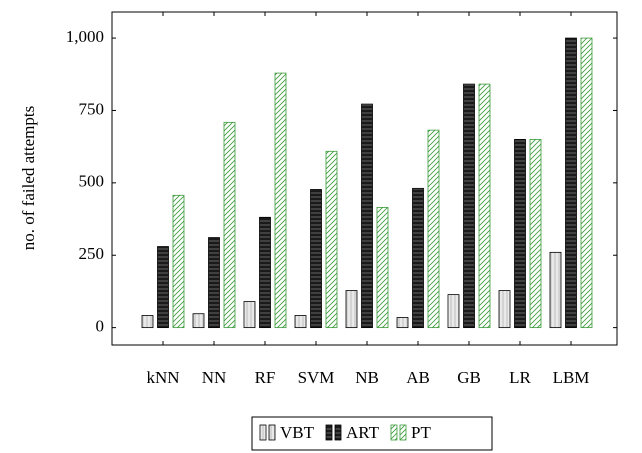 The width and height of the screenshot is (642, 453). What do you see at coordinates (469, 377) in the screenshot?
I see `x-tick-label: GB` at bounding box center [469, 377].